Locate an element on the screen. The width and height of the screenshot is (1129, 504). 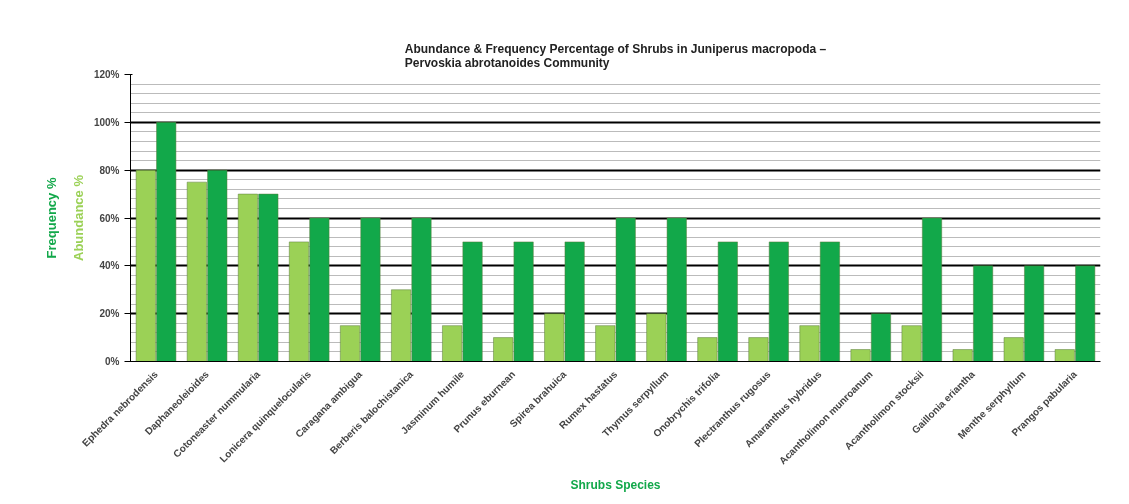
y-tick-label: 40% is located at coordinates (109, 266).